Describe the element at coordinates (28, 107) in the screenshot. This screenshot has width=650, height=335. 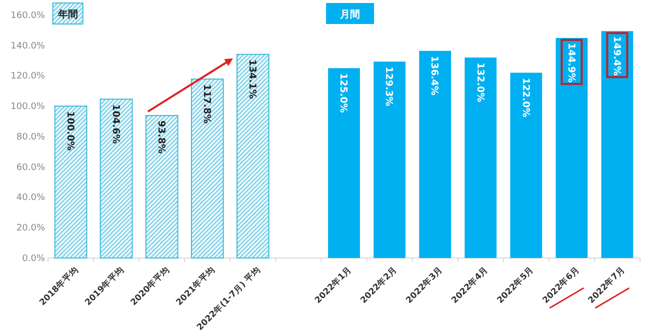
I see `y-tick-label: 100.0%` at that location.